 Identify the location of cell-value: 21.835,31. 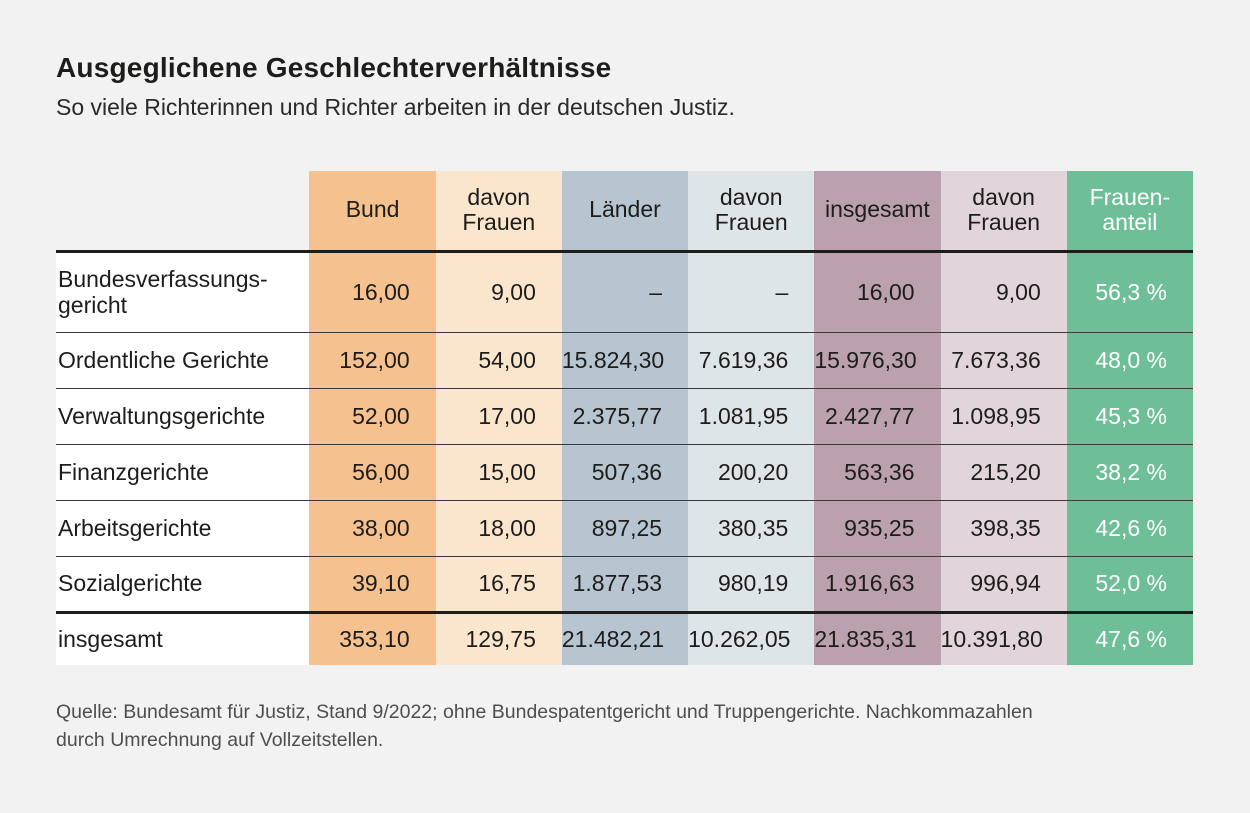
(877, 638).